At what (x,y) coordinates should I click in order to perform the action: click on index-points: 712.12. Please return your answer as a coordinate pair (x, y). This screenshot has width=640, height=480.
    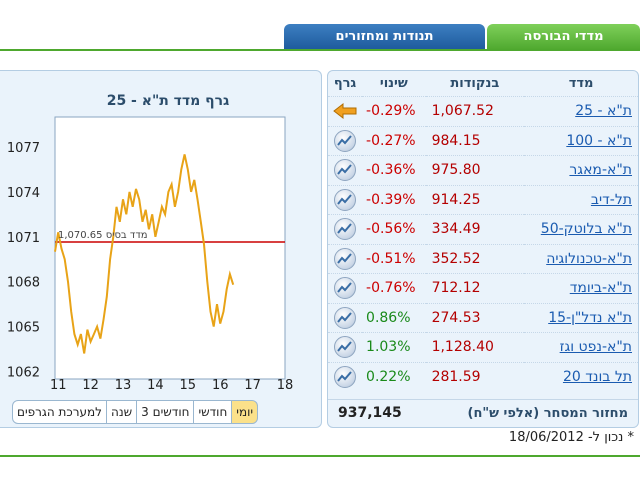
    Looking at the image, I should click on (475, 288).